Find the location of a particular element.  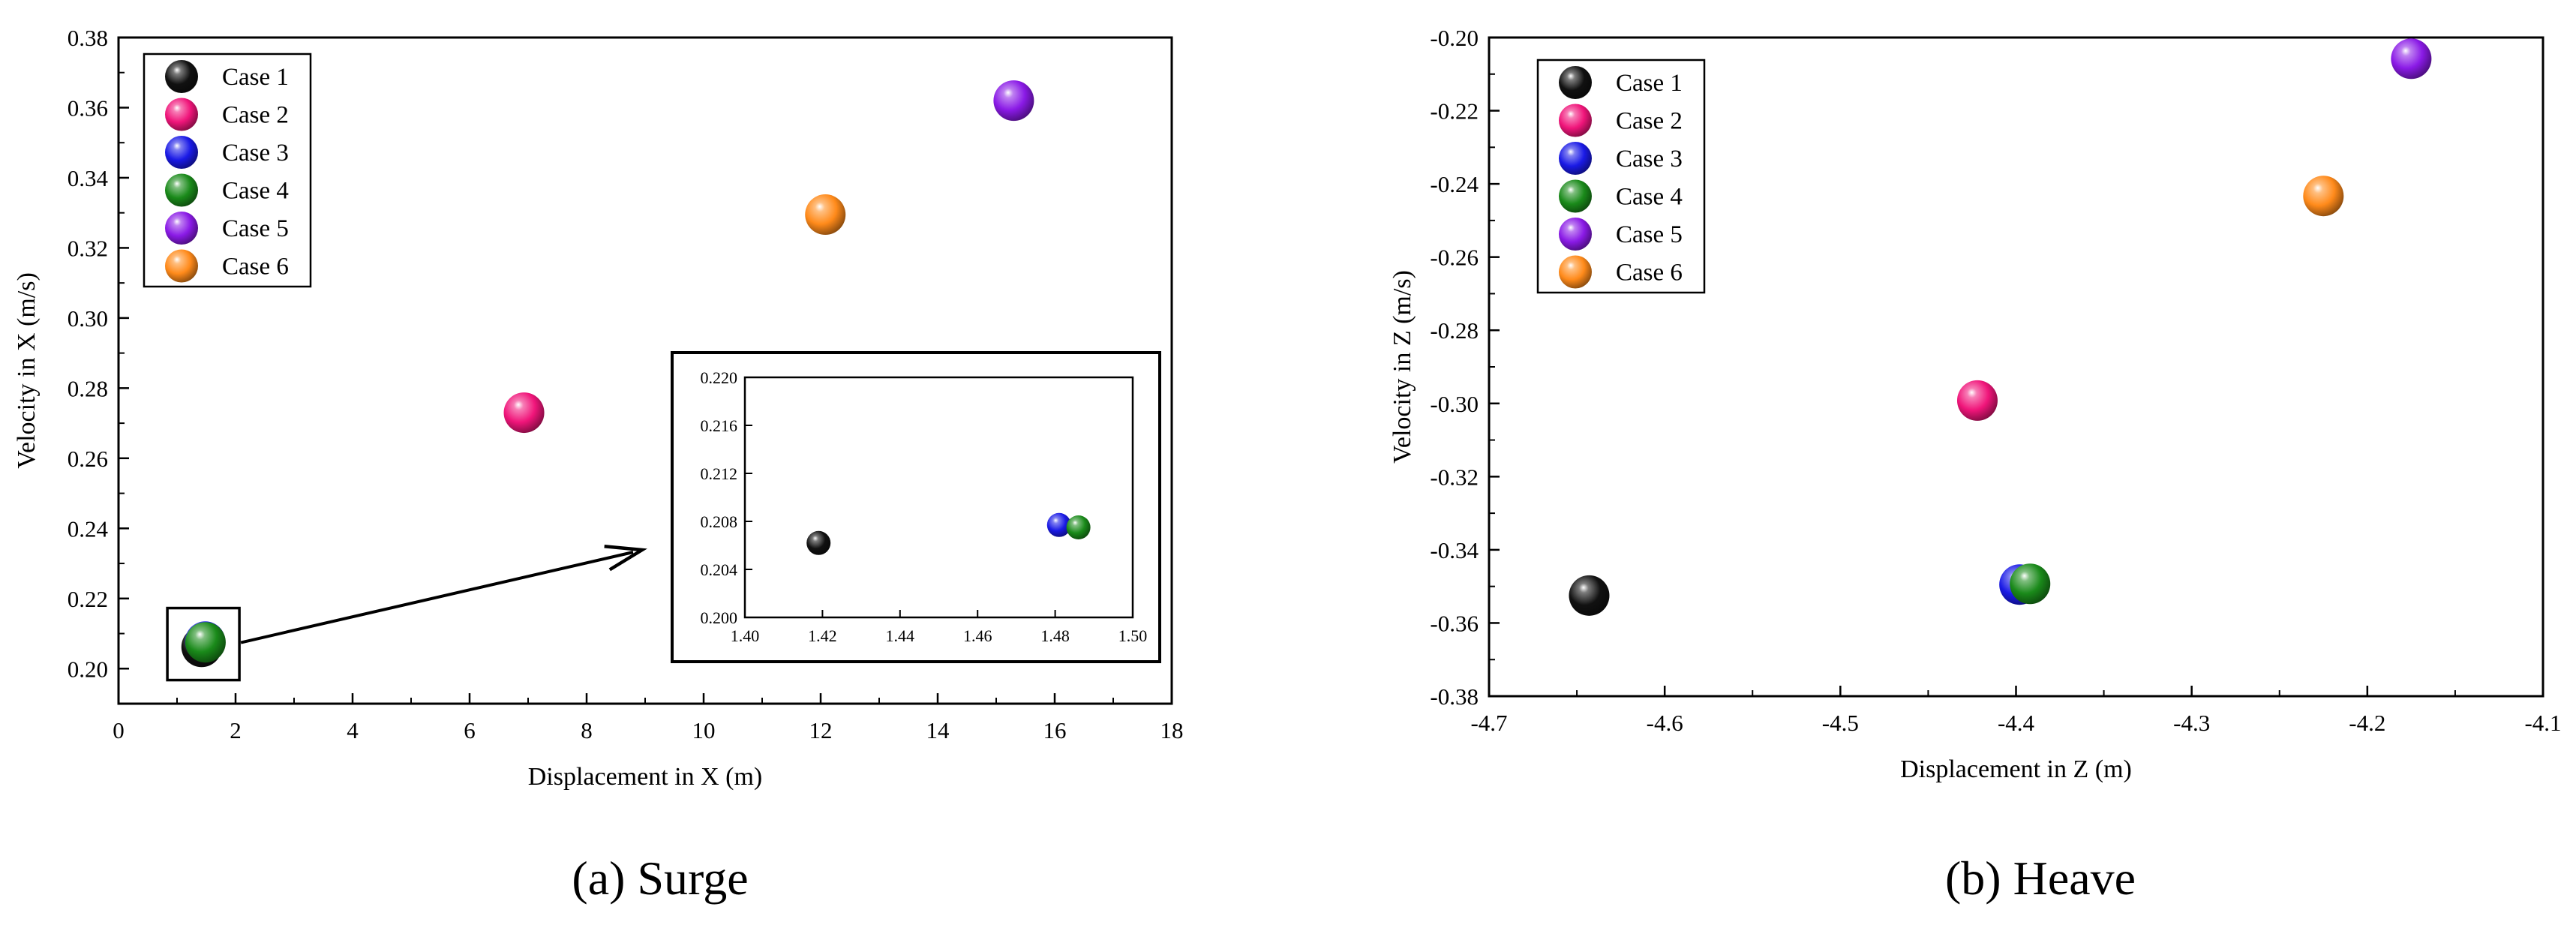

x-tick-label: 18 is located at coordinates (1172, 730).